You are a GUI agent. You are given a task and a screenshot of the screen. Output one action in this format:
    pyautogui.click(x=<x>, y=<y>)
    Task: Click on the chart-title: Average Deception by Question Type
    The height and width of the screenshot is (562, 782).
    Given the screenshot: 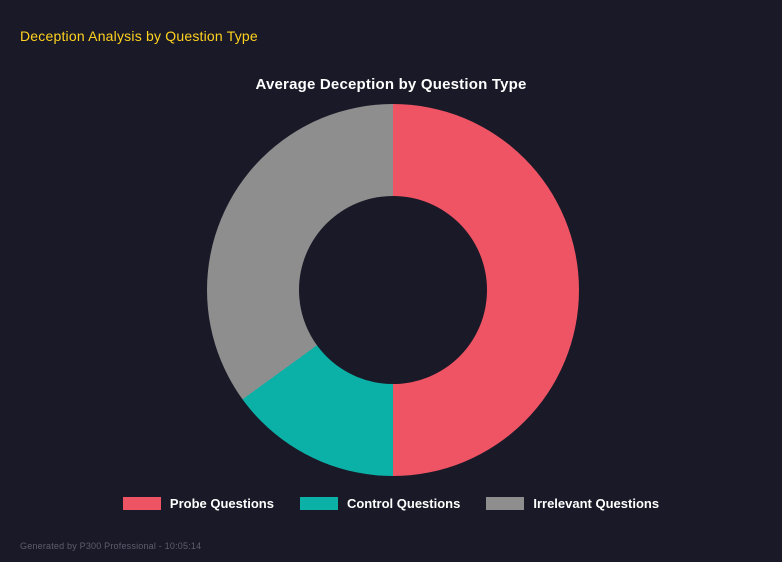 What is the action you would take?
    pyautogui.click(x=391, y=84)
    